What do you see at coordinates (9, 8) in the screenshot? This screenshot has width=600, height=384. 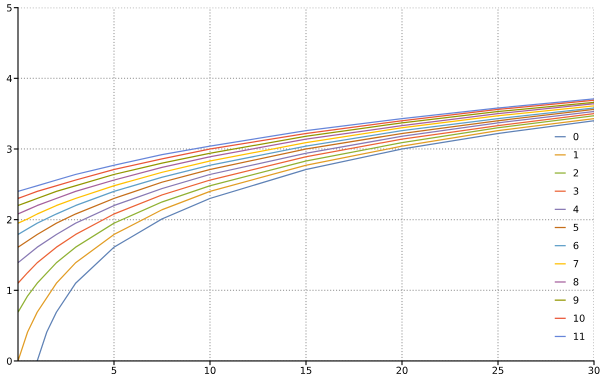 I see `y-tick-label: 5` at bounding box center [9, 8].